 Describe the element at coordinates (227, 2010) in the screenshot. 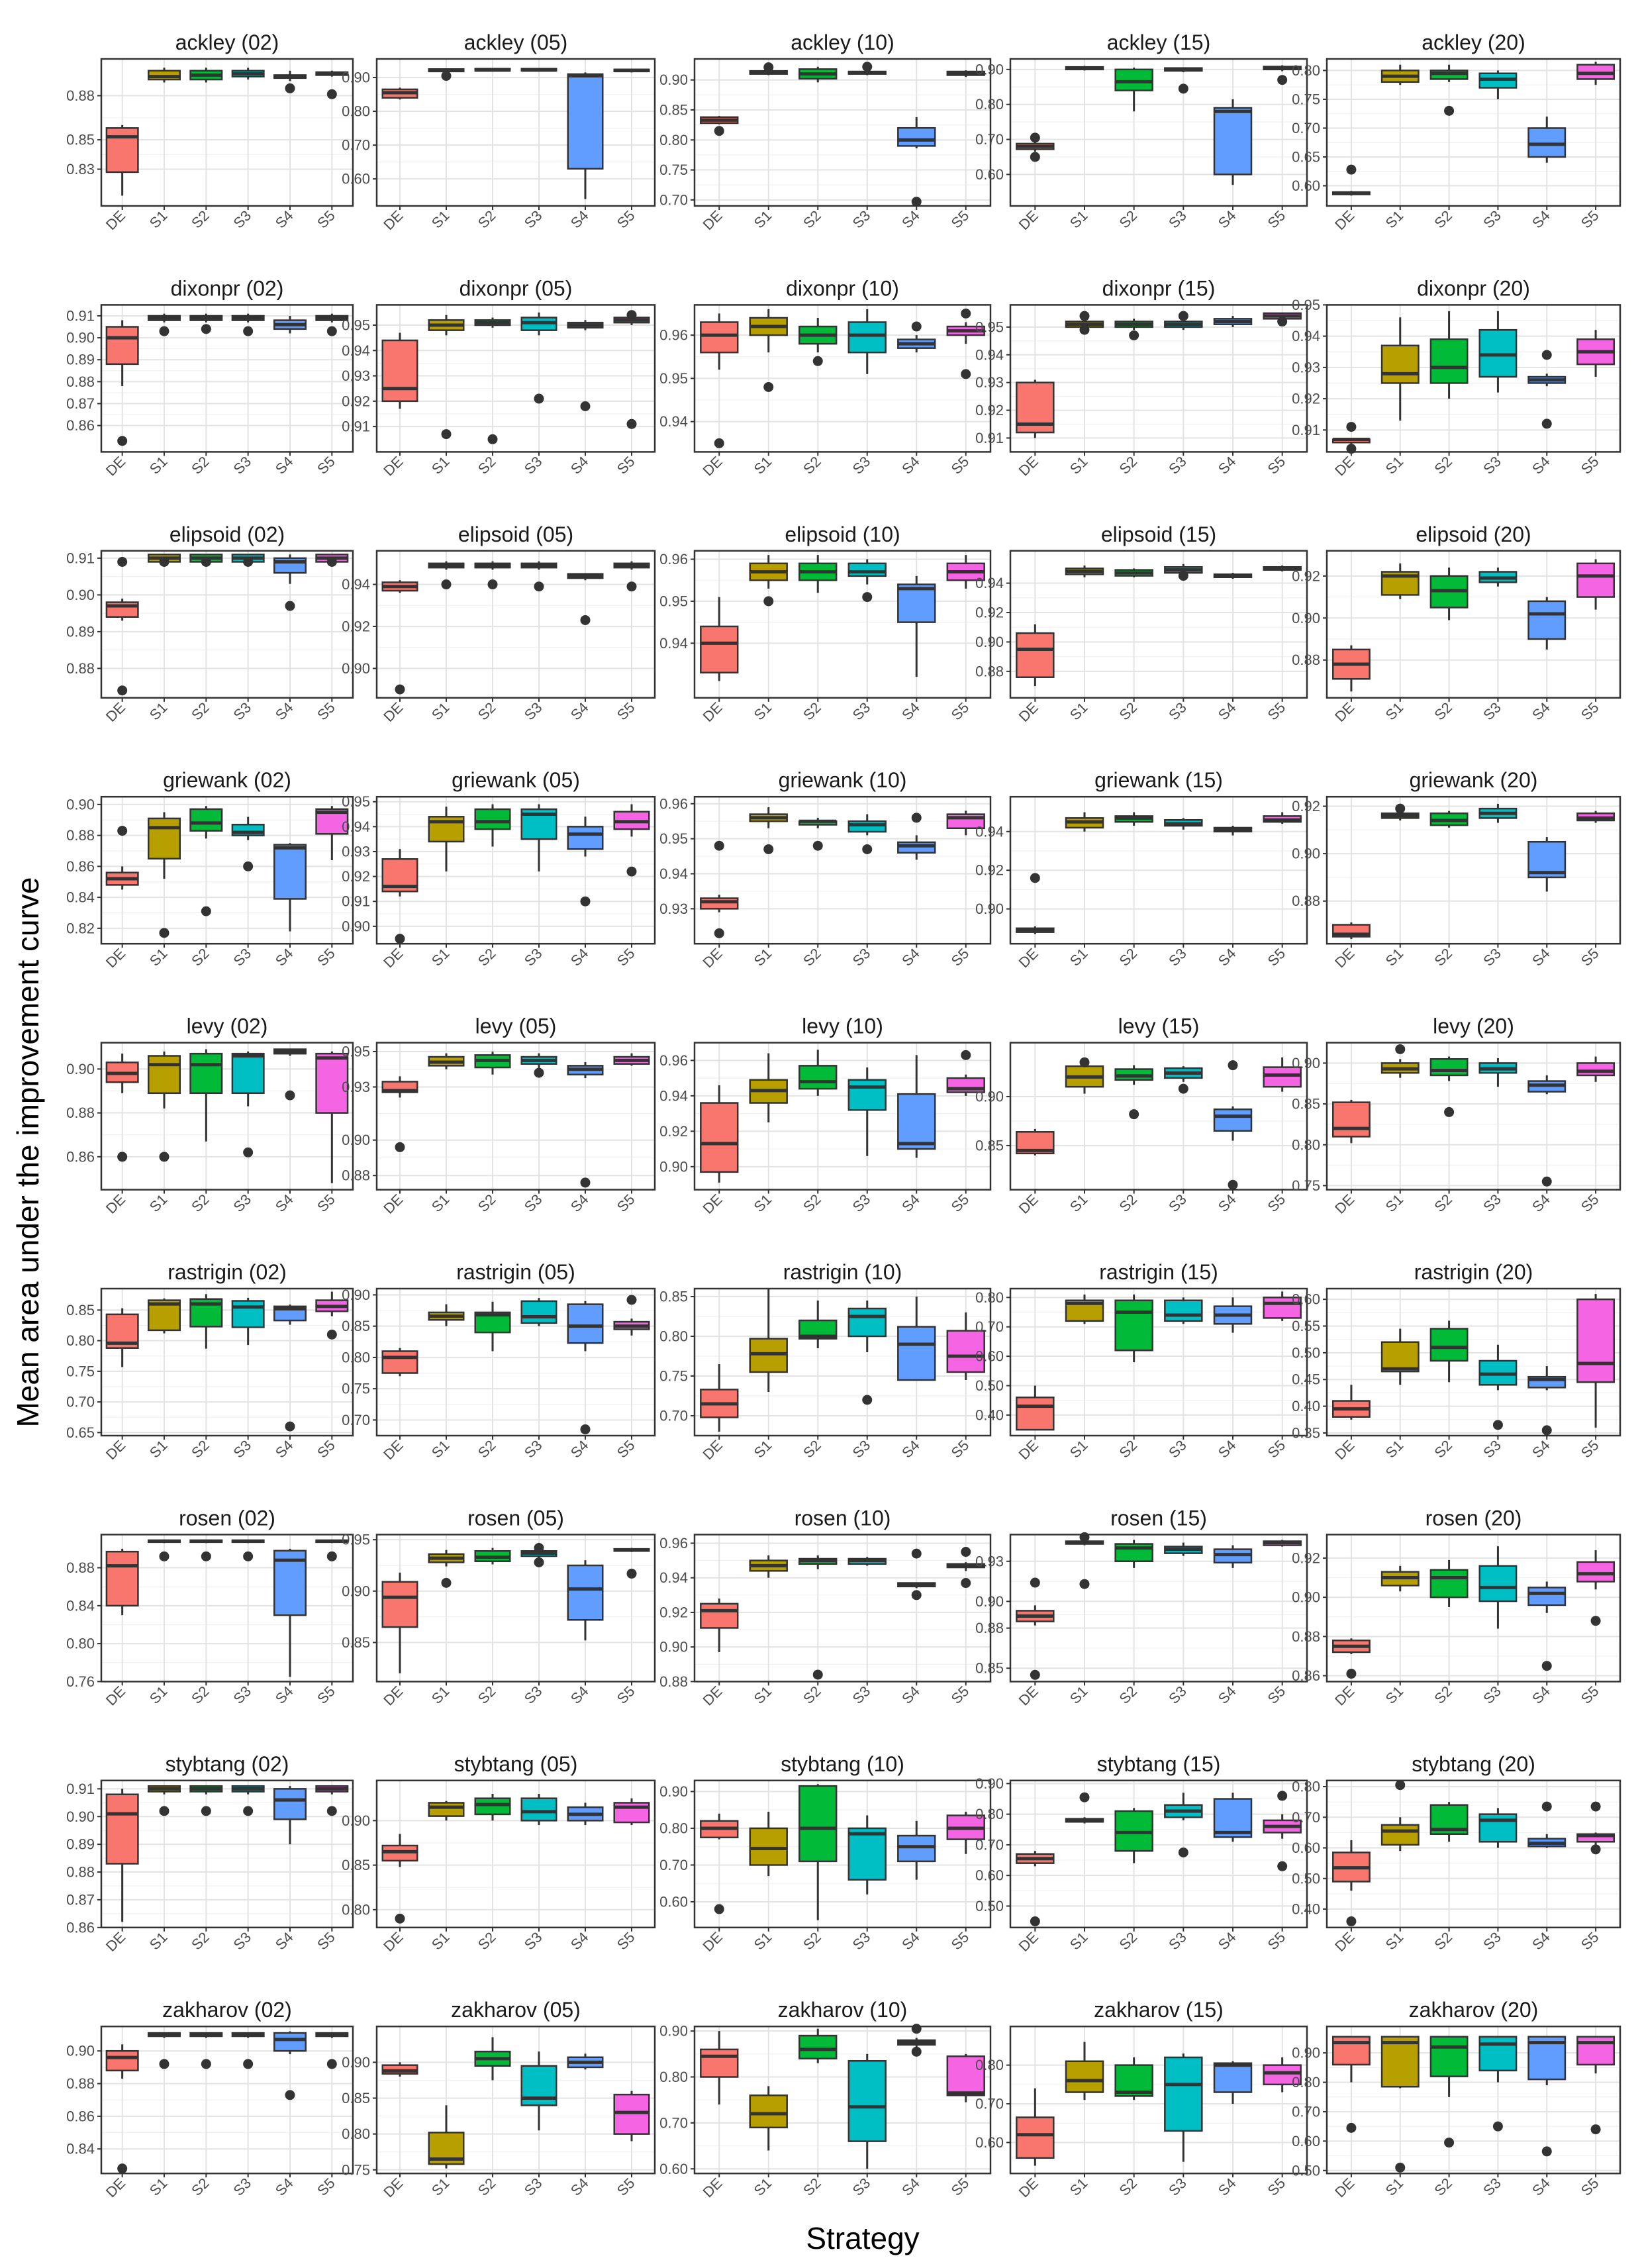

I see `facet-title: zakharov (02)` at that location.